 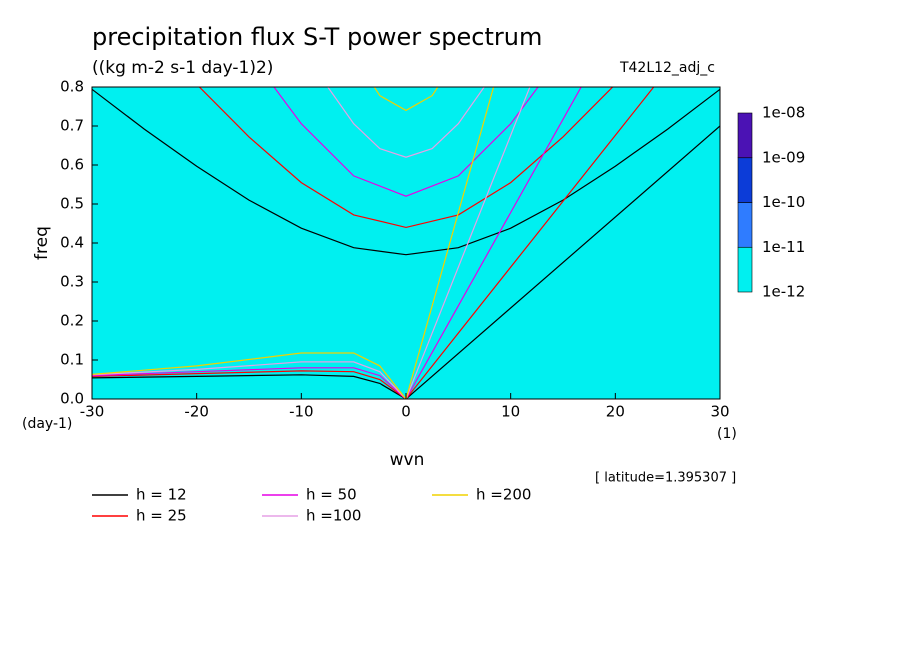 What do you see at coordinates (72, 360) in the screenshot?
I see `y-tick-label: 0.1` at bounding box center [72, 360].